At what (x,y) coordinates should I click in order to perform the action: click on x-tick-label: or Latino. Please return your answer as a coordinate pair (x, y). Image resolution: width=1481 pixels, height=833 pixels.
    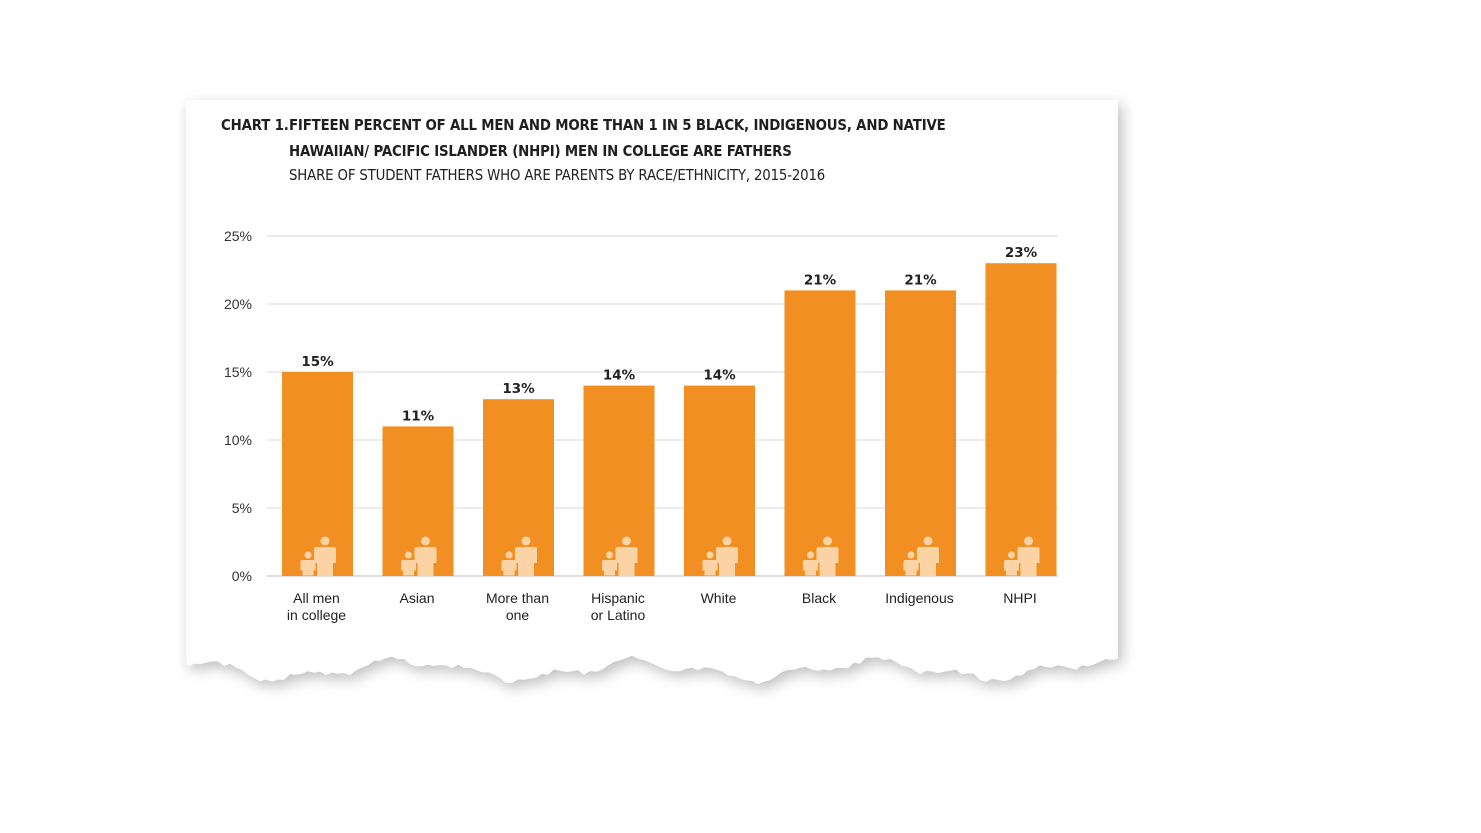
    Looking at the image, I should click on (618, 615).